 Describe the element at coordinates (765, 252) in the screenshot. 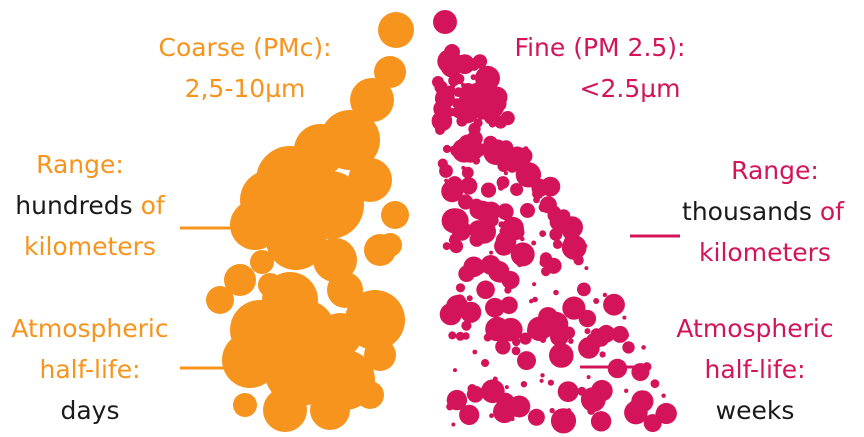

I see `fine-range-unit: kilometers` at that location.